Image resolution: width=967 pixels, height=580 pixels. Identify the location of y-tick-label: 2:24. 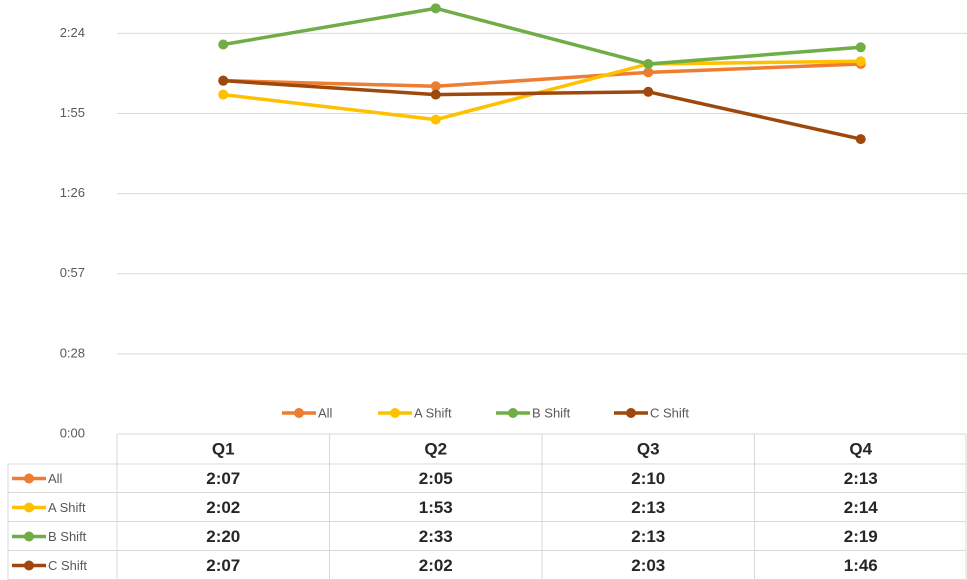
(72, 32).